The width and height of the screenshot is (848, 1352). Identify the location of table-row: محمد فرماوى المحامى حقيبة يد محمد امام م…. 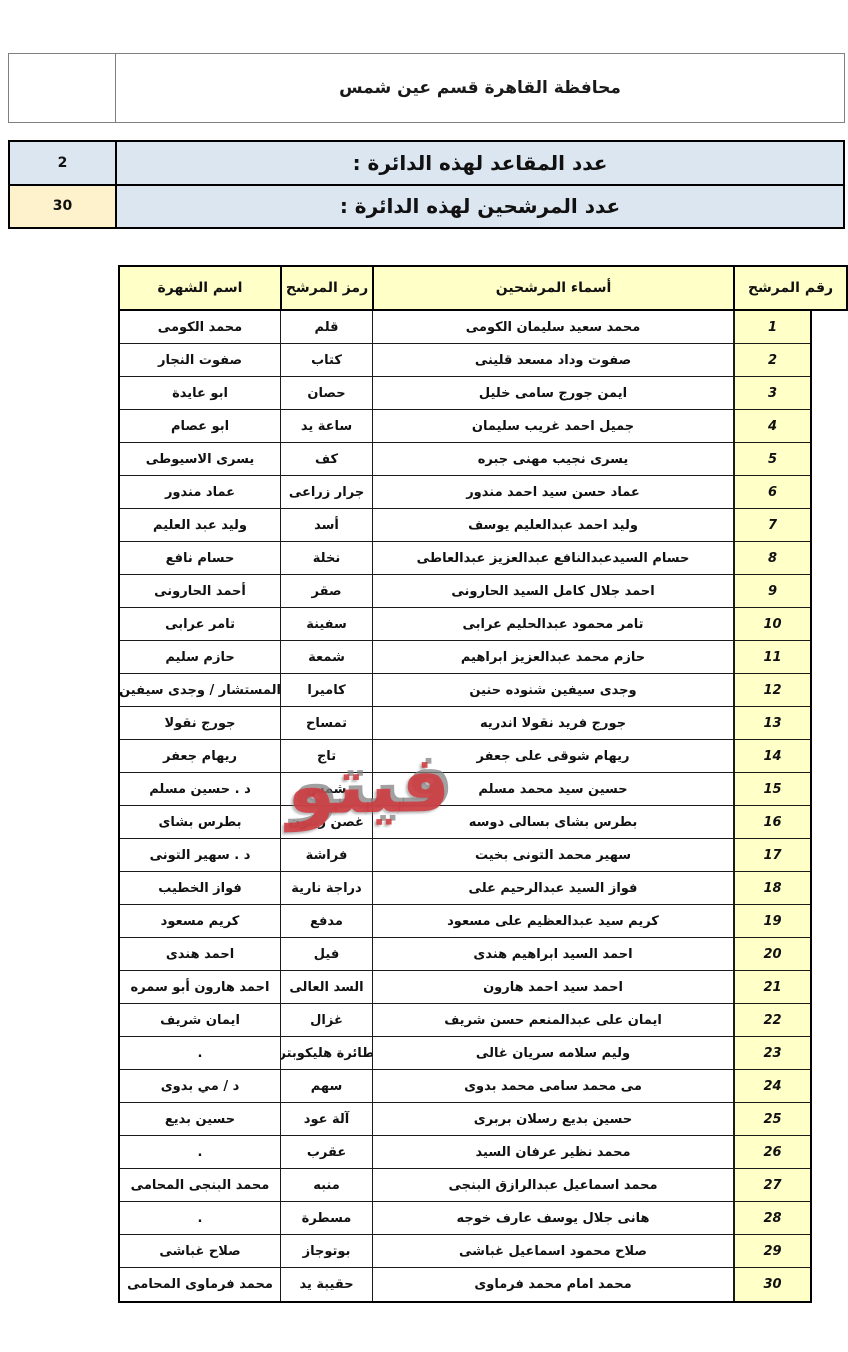
(465, 1284).